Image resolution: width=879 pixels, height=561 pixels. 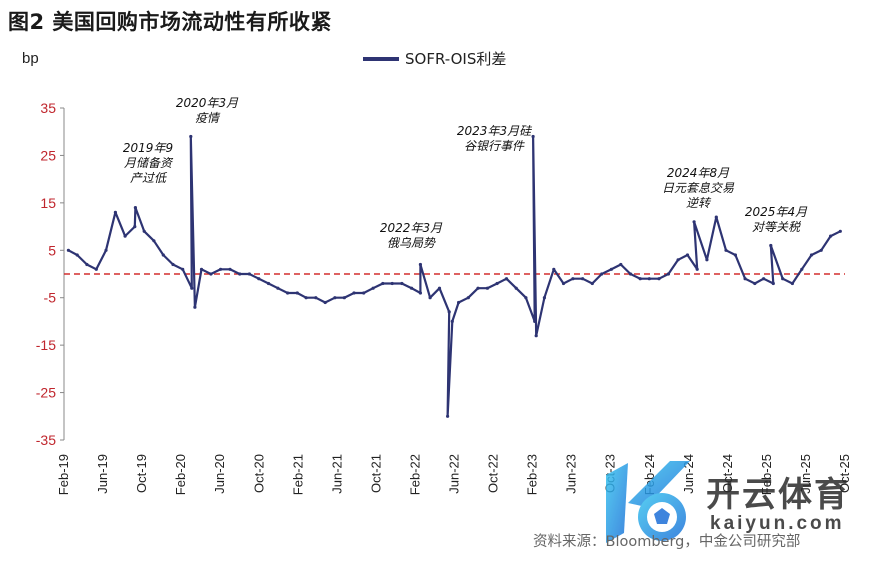 I want to click on watermark: 开云体育 kaiyun.com, so click(x=735, y=502).